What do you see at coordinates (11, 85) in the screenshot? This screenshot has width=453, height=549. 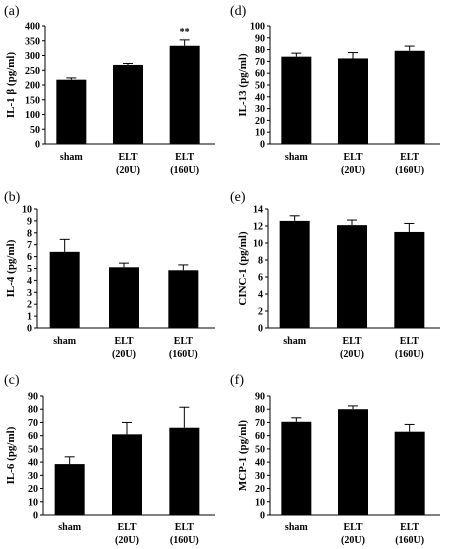 I see `y-axis-title: IL-1 β (pg/ml)` at bounding box center [11, 85].